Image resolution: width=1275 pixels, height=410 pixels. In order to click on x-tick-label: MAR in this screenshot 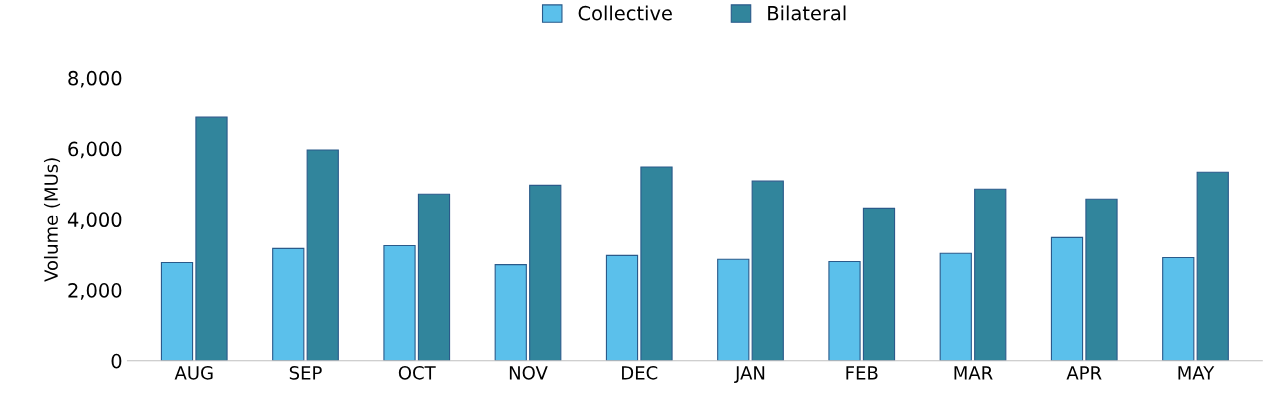, I will do `click(973, 373)`.